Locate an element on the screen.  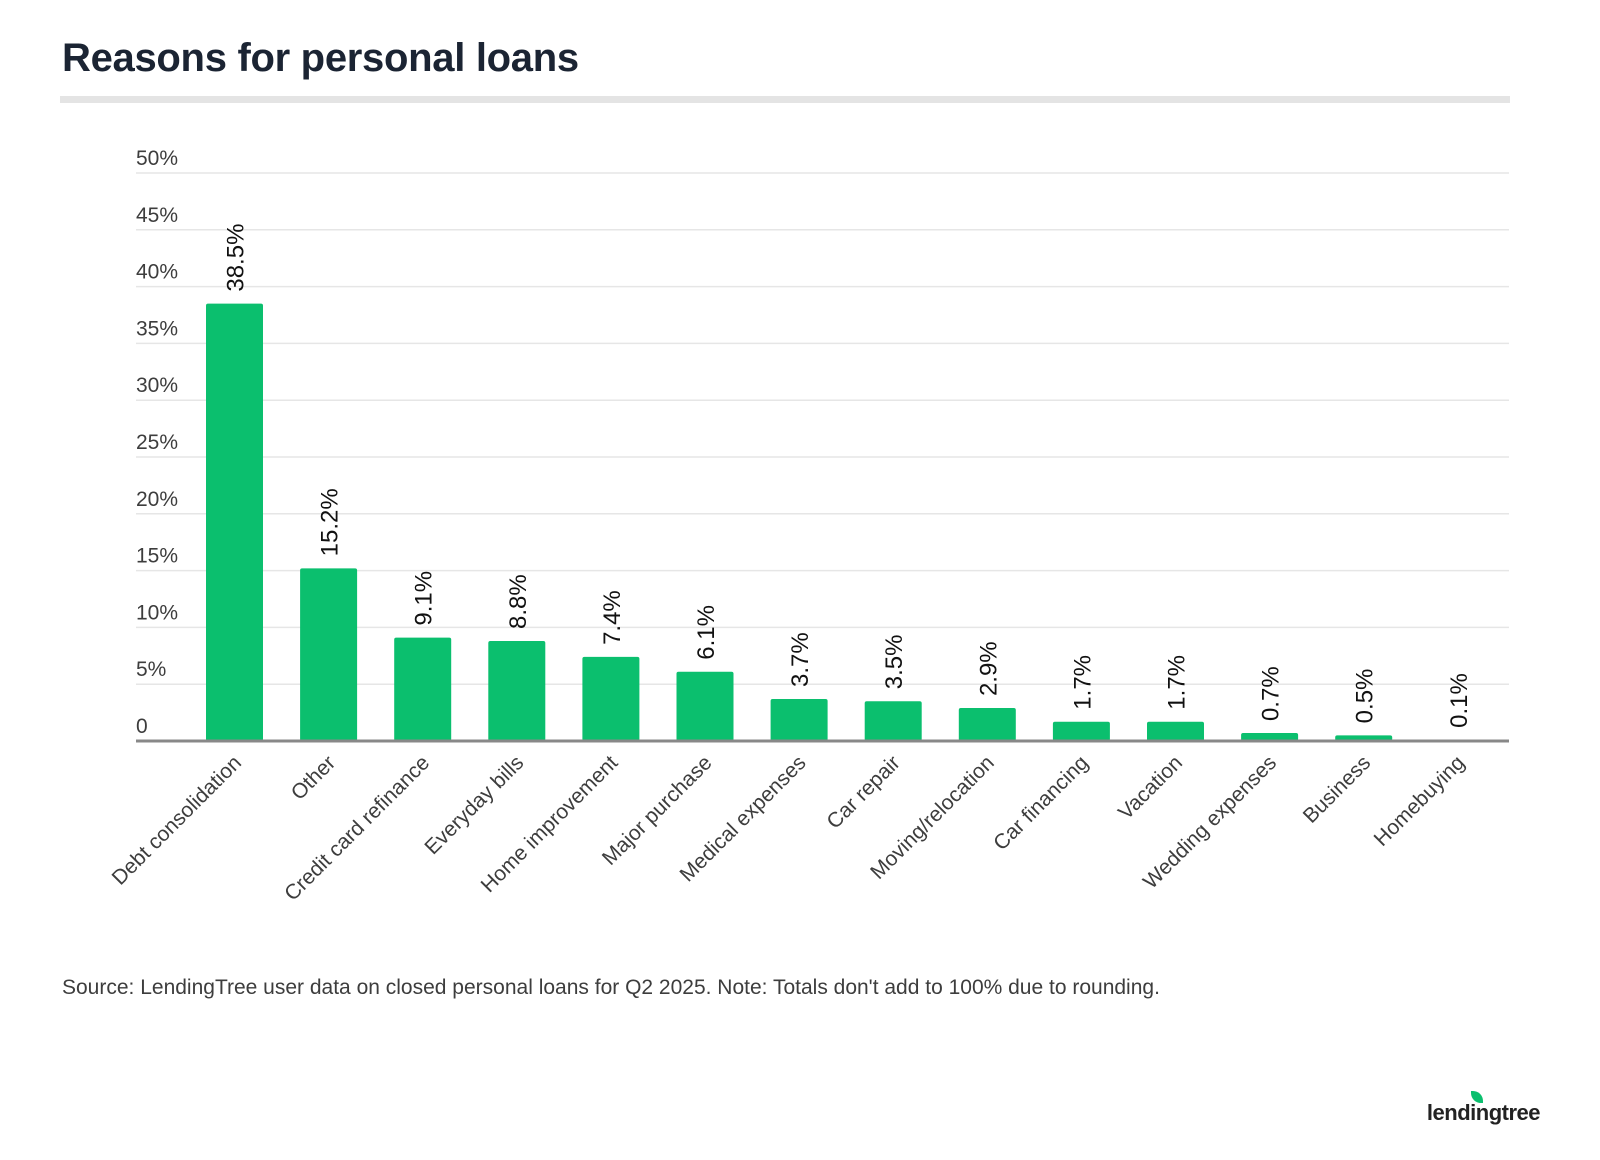
category-label: Homebuying is located at coordinates (1420, 801).